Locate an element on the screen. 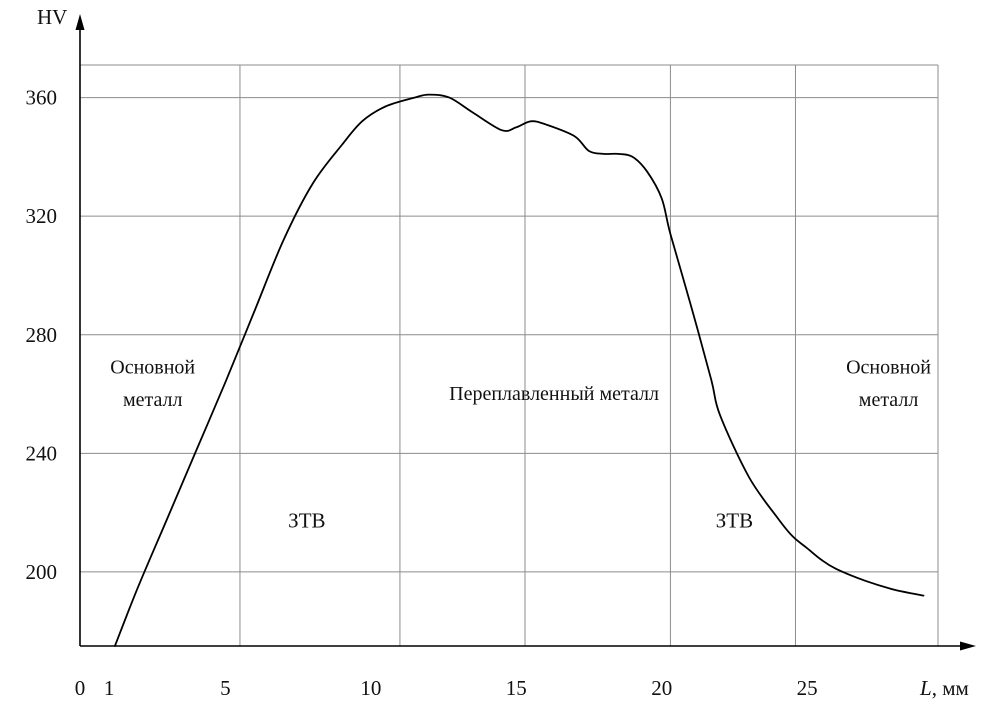 This screenshot has width=1000, height=713. x-axis-label: L, мм is located at coordinates (944, 688).